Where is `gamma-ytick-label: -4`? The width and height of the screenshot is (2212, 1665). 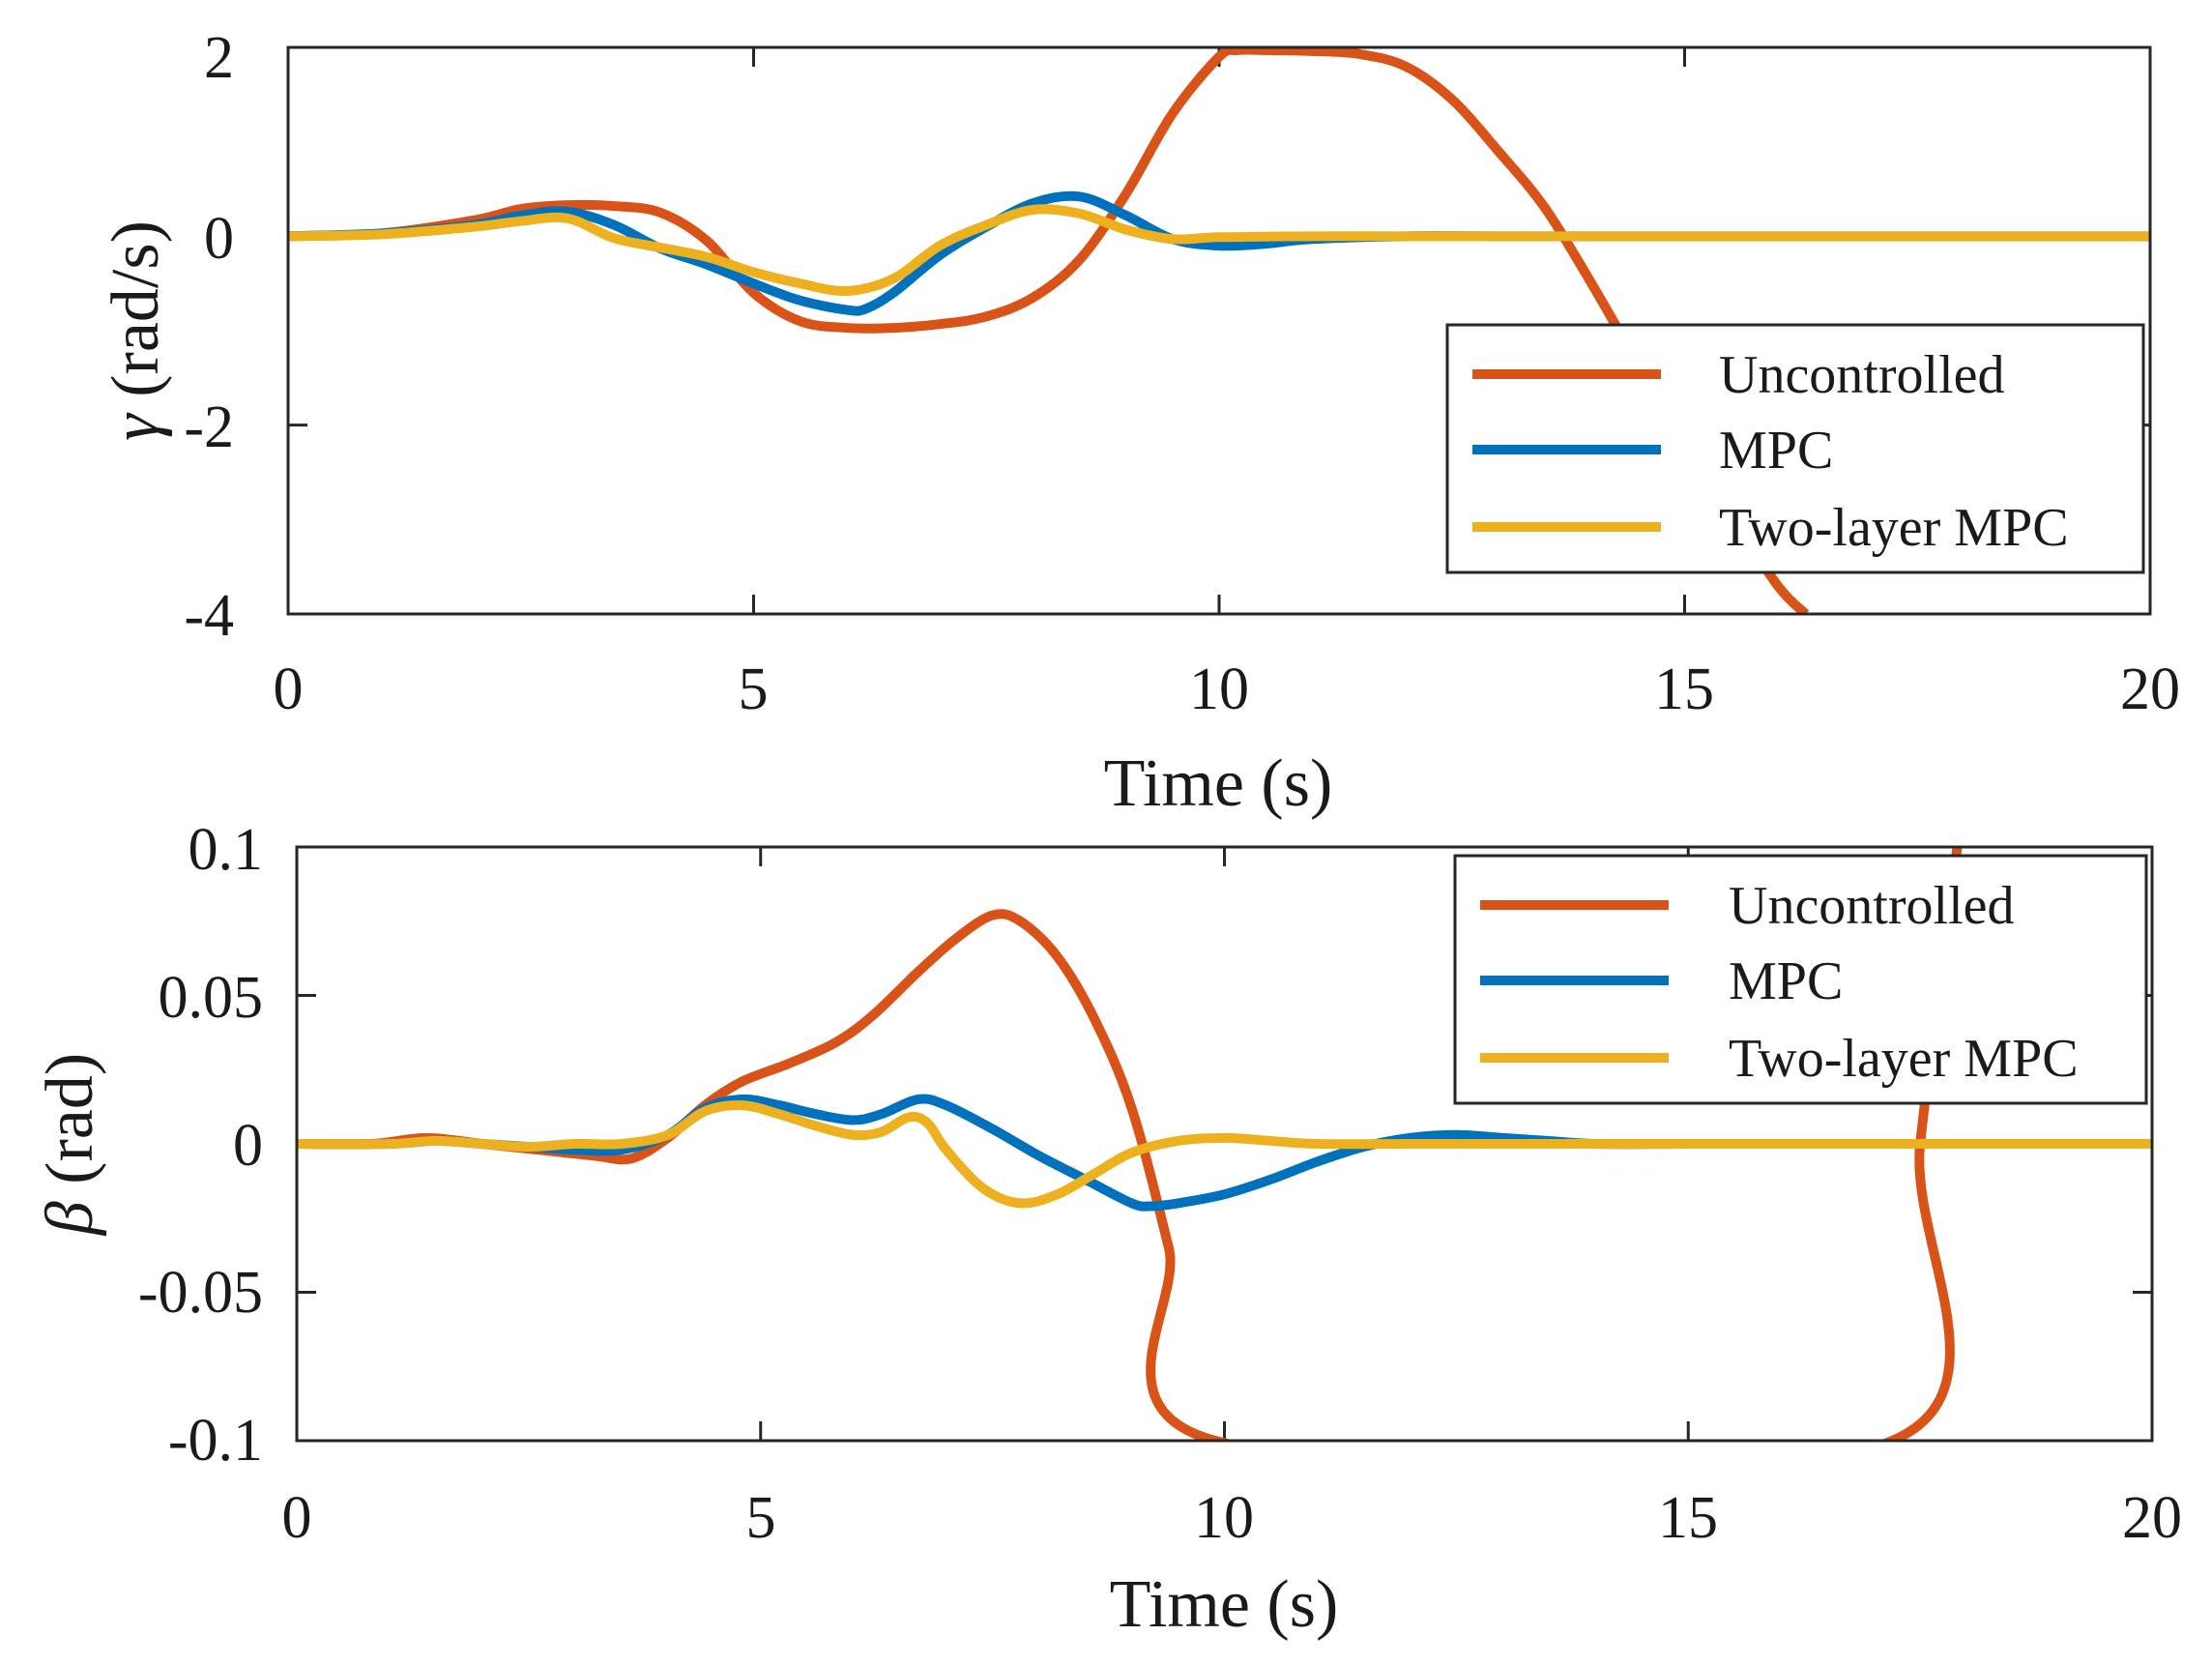 gamma-ytick-label: -4 is located at coordinates (209, 616).